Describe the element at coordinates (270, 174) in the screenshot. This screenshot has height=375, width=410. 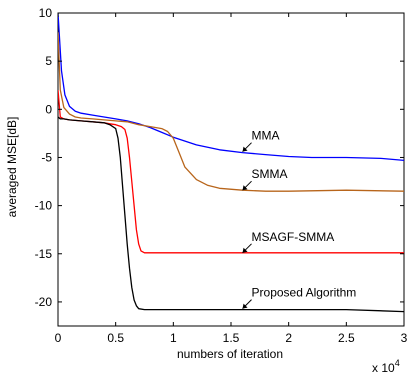
I see `annotation-label-smma: SMMA` at that location.